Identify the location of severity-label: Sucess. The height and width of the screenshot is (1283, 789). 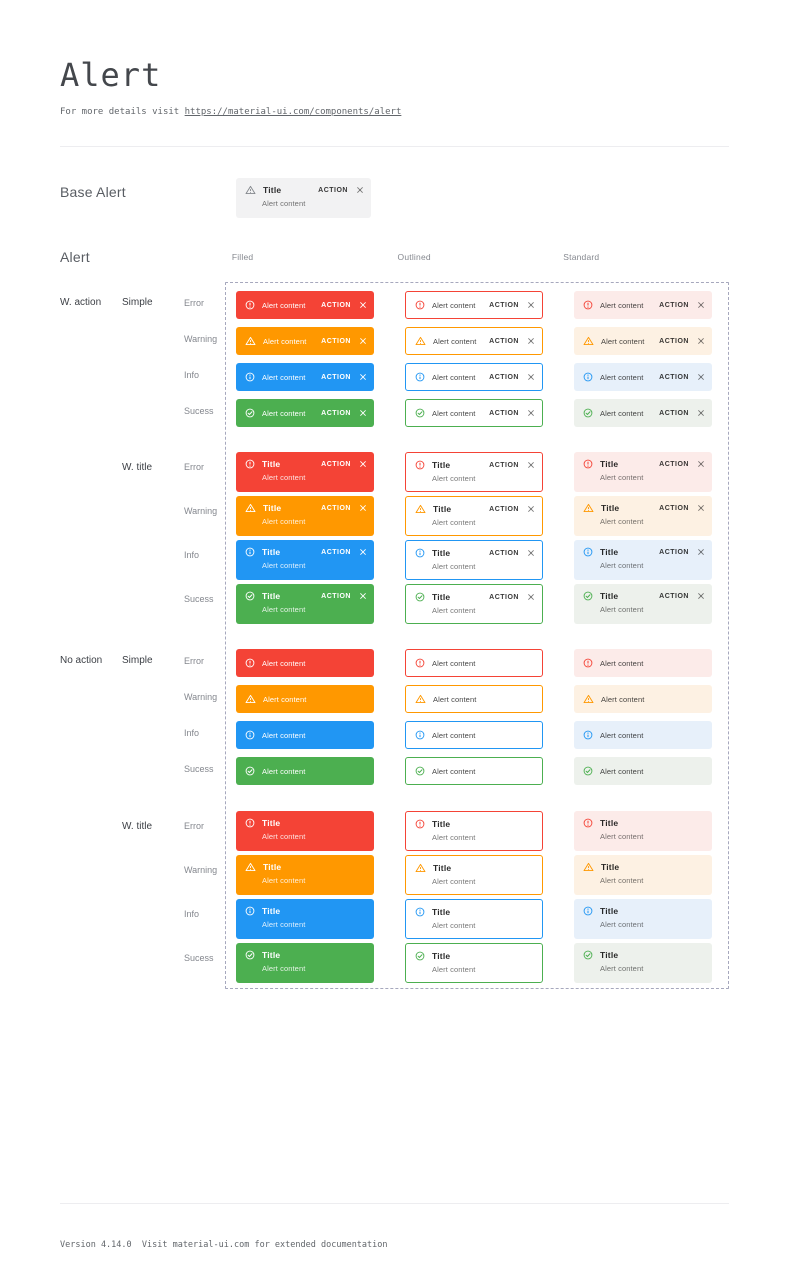
(199, 599).